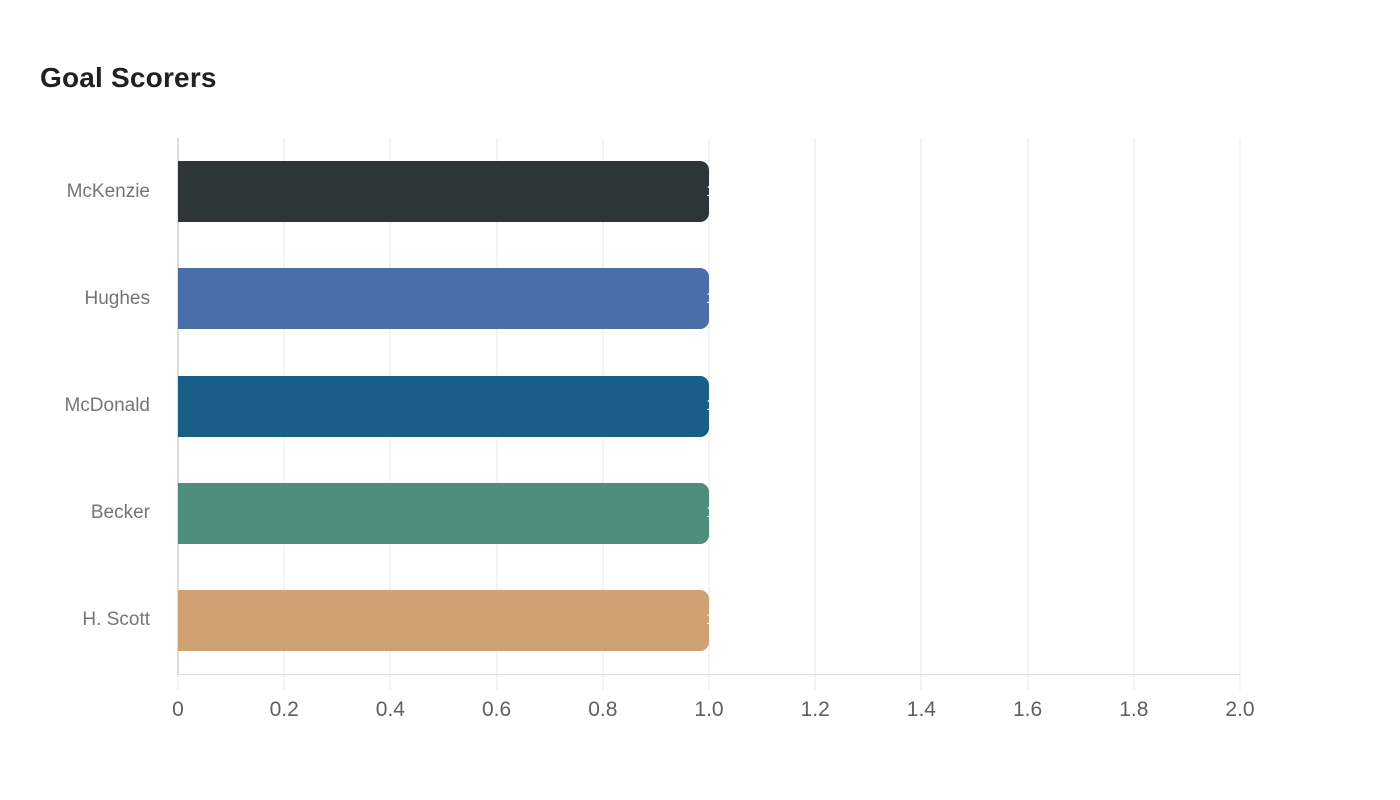 The height and width of the screenshot is (800, 1400). I want to click on bar-hughes: 1, so click(443, 299).